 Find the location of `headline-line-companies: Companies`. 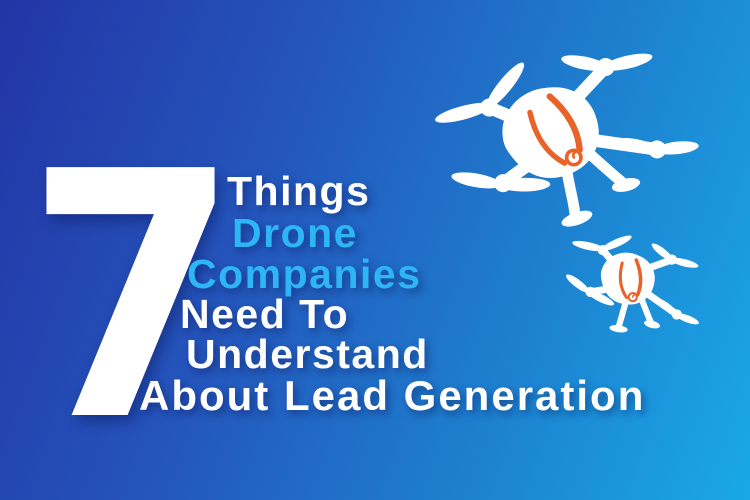

headline-line-companies: Companies is located at coordinates (304, 274).